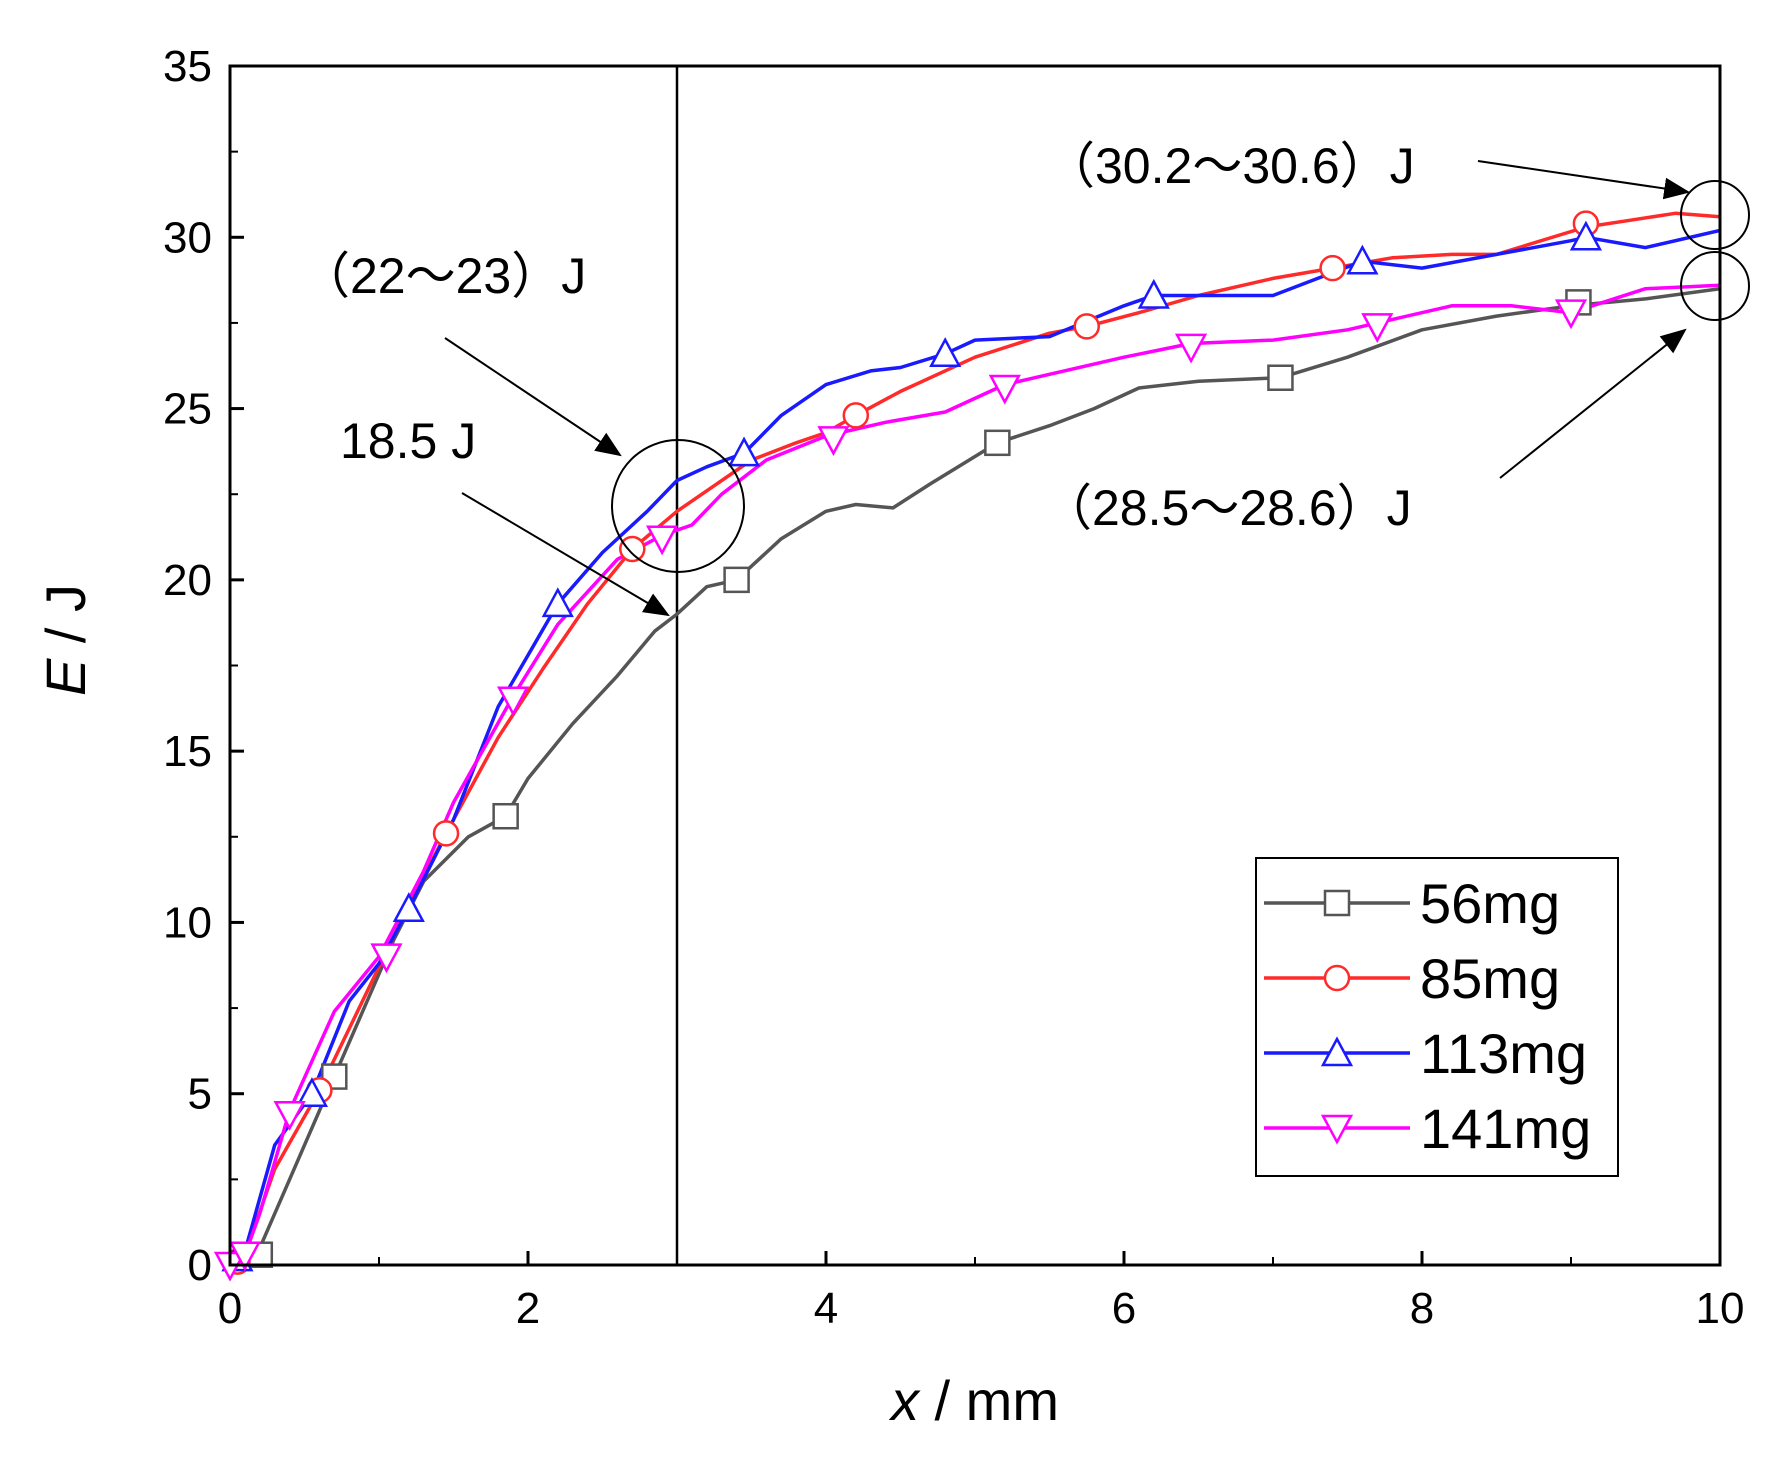 The width and height of the screenshot is (1774, 1459). I want to click on annotation-bottom-right: （28.5～28.6）J, so click(1396, 393).